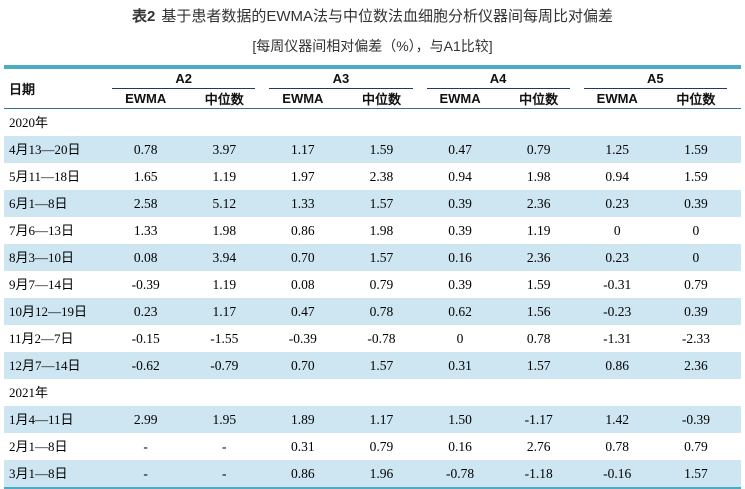  I want to click on table-row: 4月13—20日 0.78 3.97 1.17 1.59 0.47 0.79 1.25 1.59, so click(372, 149).